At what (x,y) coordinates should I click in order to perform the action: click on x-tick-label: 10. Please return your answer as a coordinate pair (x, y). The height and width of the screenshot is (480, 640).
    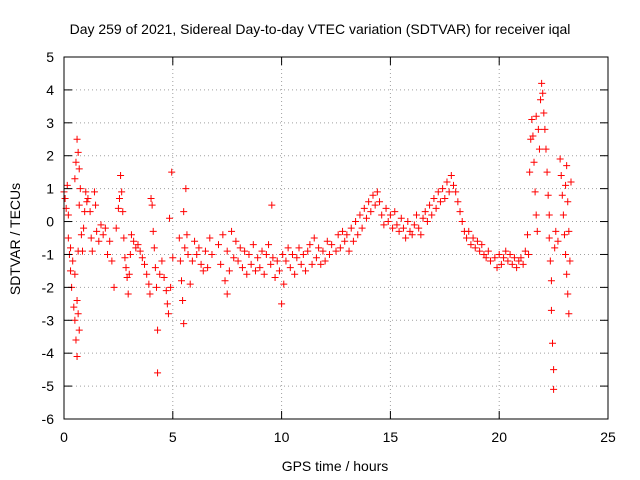
    Looking at the image, I should click on (282, 437).